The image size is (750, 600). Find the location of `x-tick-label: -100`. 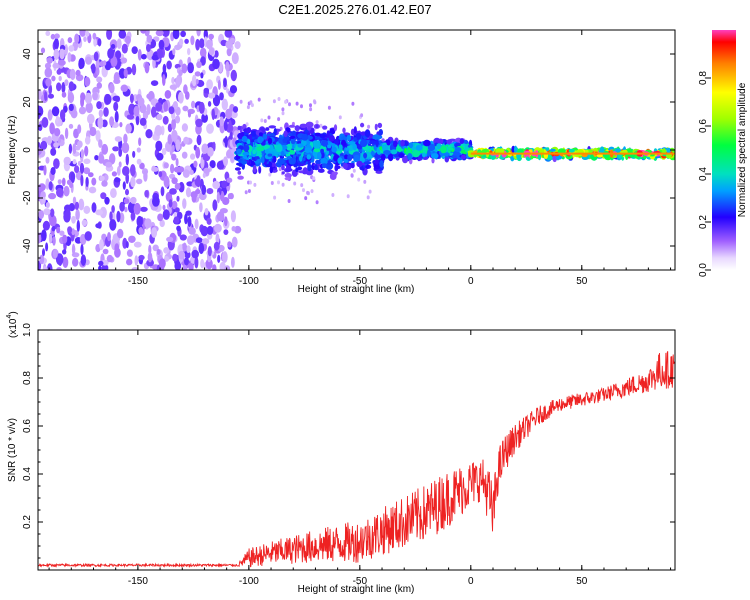

x-tick-label: -100 is located at coordinates (249, 281).